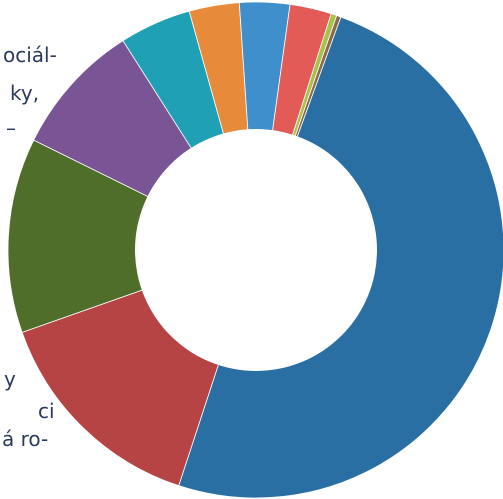 The image size is (503, 499). Describe the element at coordinates (30, 55) in the screenshot. I see `text-fragment-1: ociál-` at that location.